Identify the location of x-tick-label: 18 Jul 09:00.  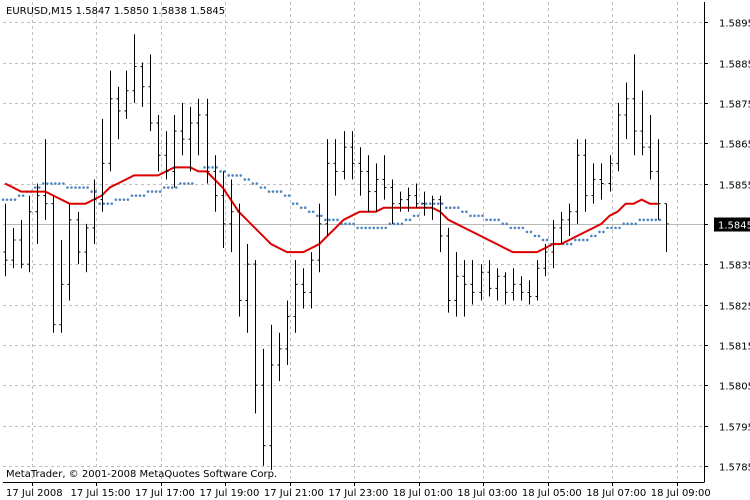
(681, 493).